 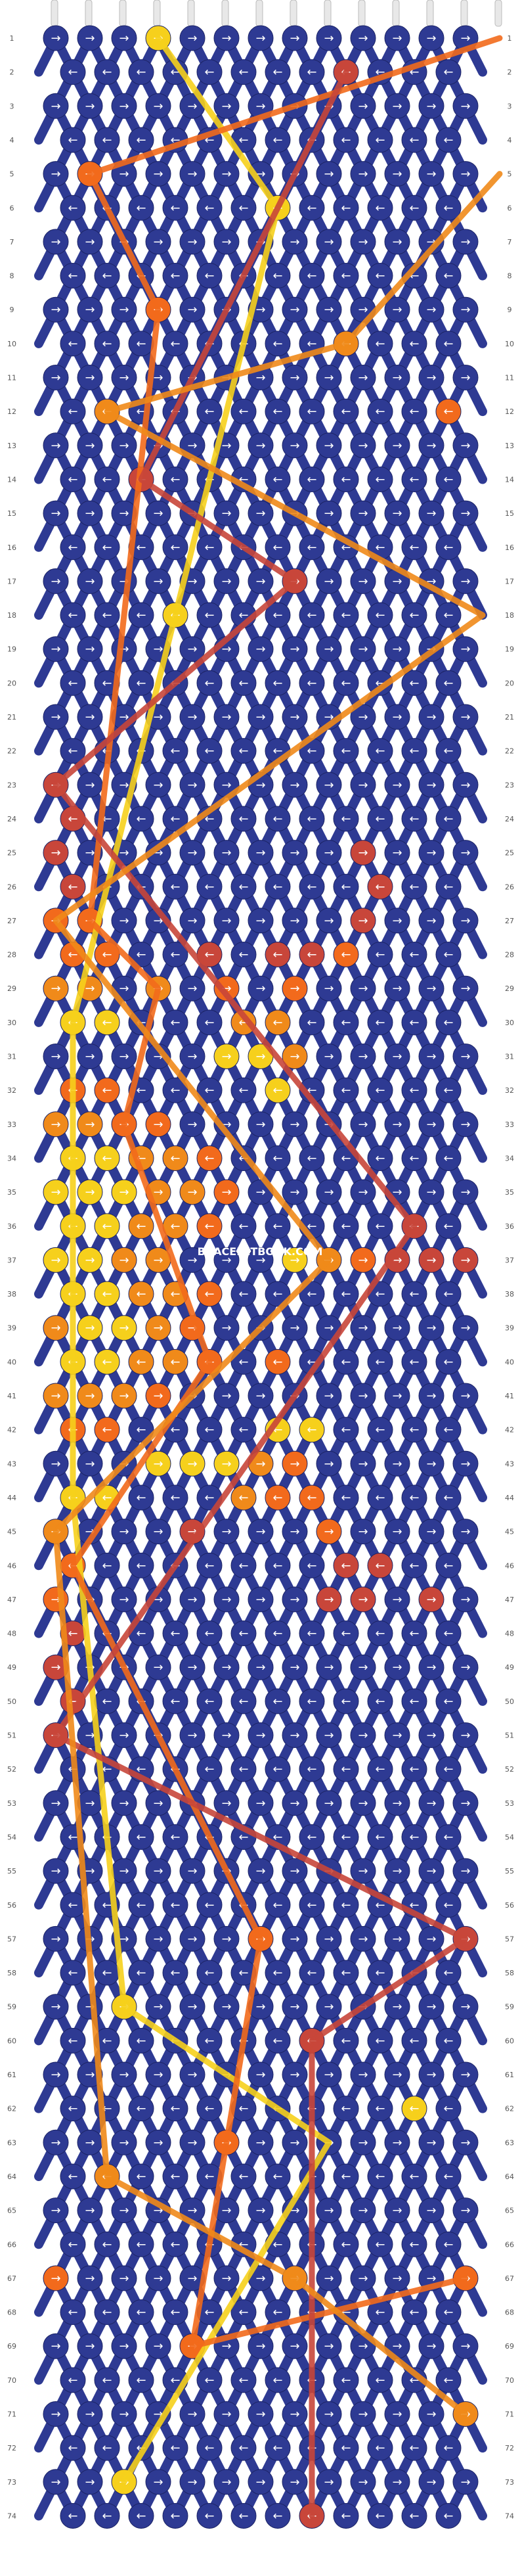 I want to click on site-watermark: BRACELETBOOK.COM, so click(x=260, y=1251).